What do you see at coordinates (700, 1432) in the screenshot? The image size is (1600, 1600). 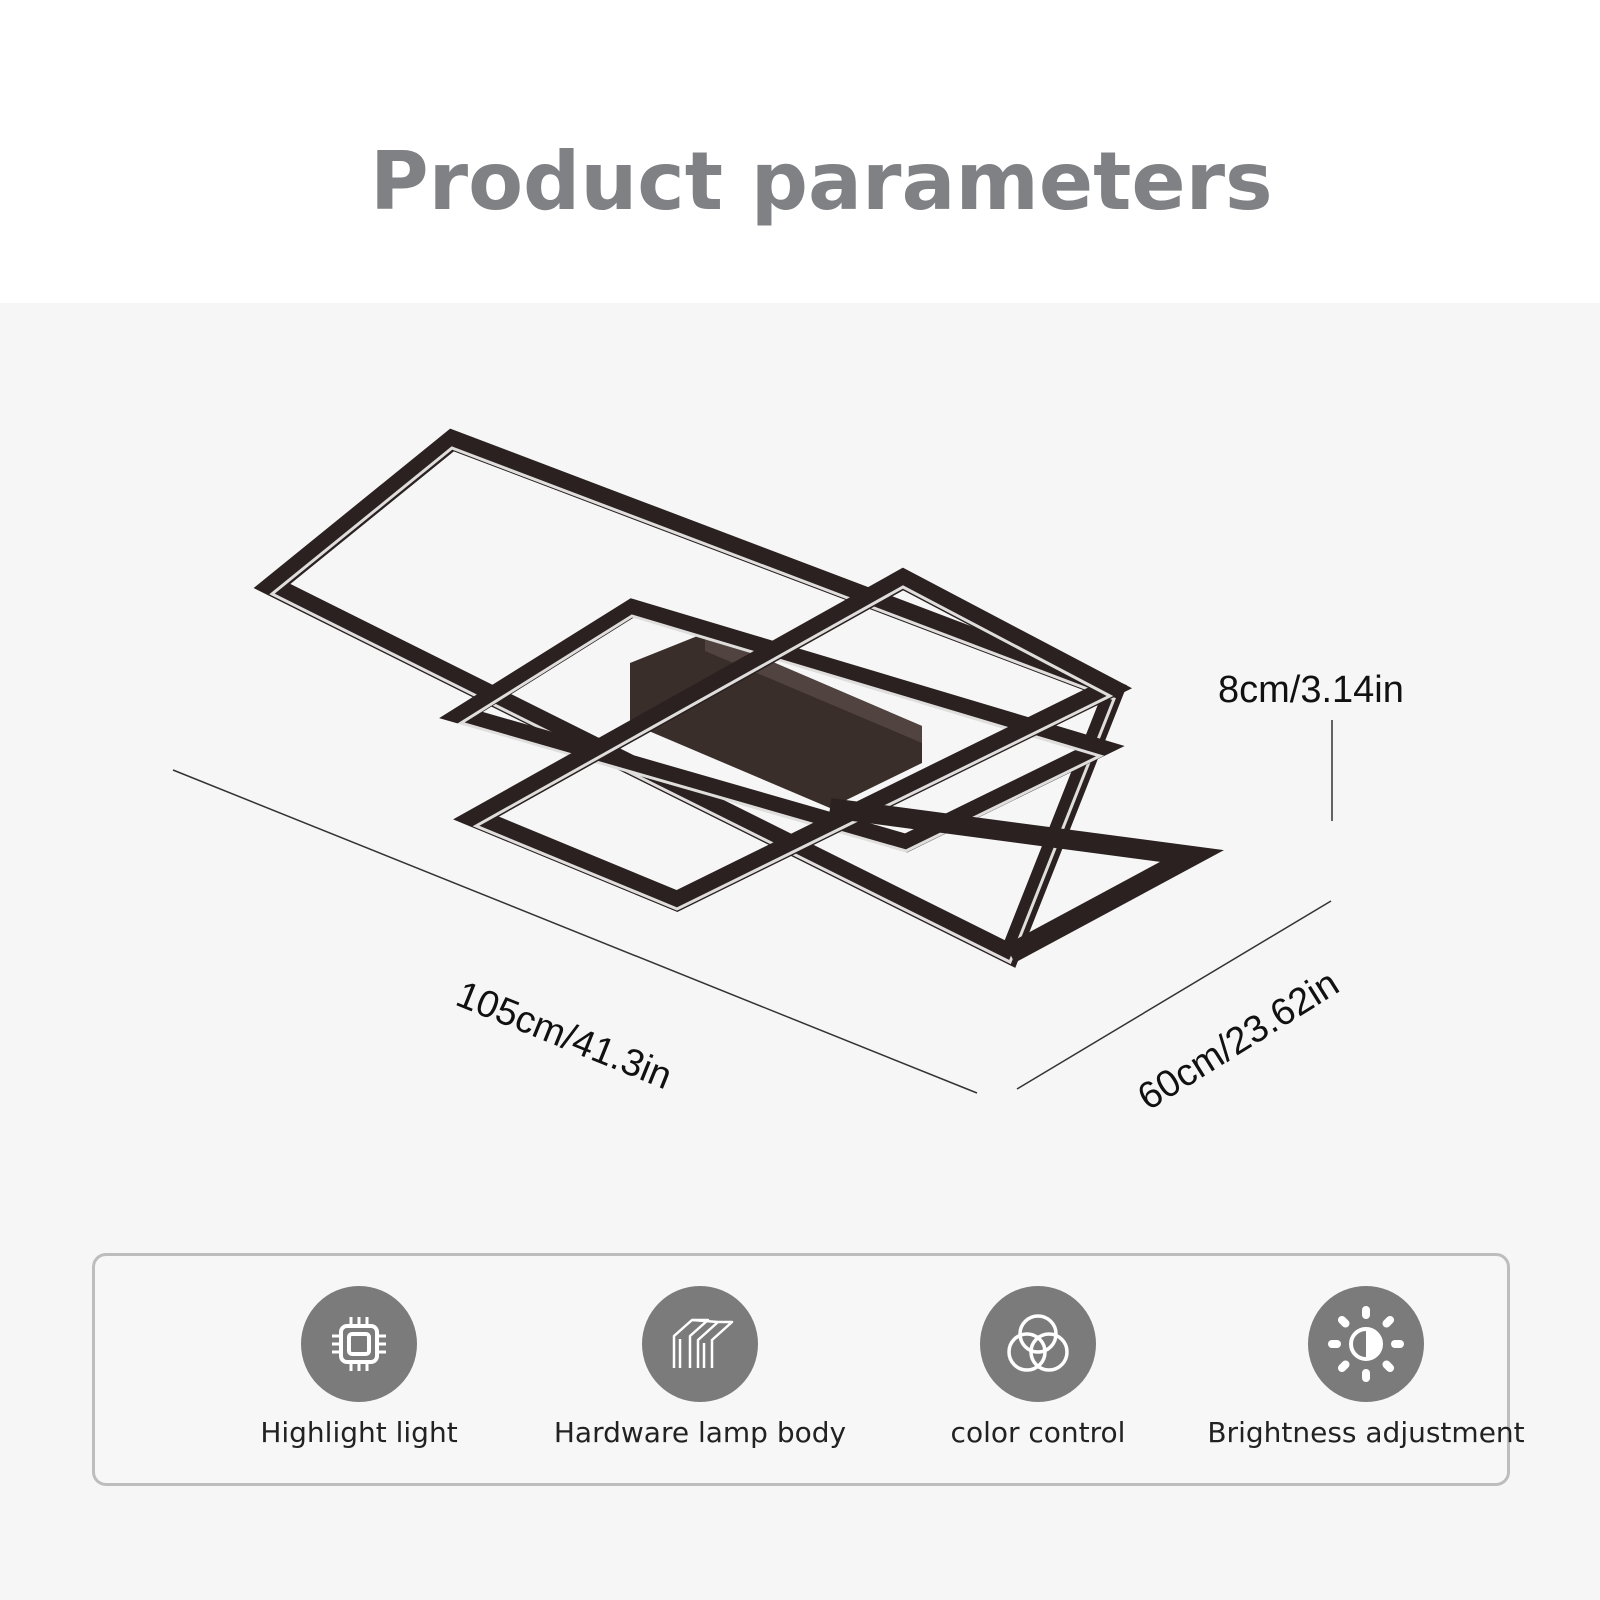 I see `feature-label: Hardware lamp body` at bounding box center [700, 1432].